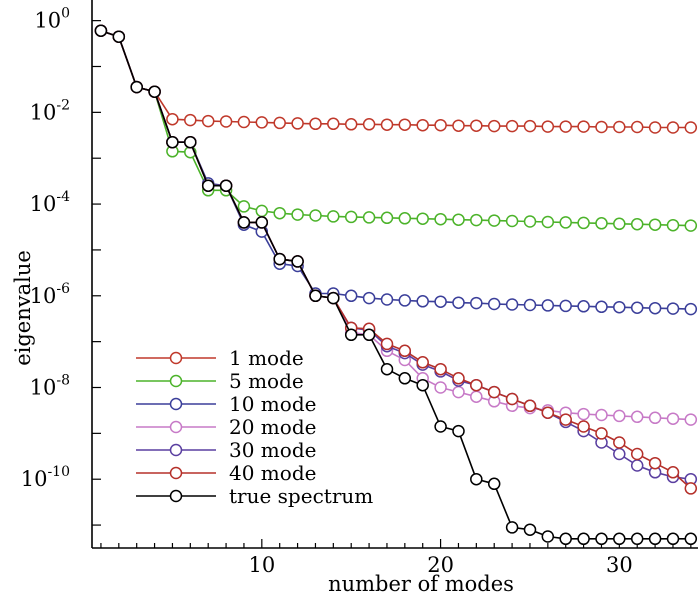  What do you see at coordinates (226, 450) in the screenshot?
I see `legend-item: 30 mode` at bounding box center [226, 450].